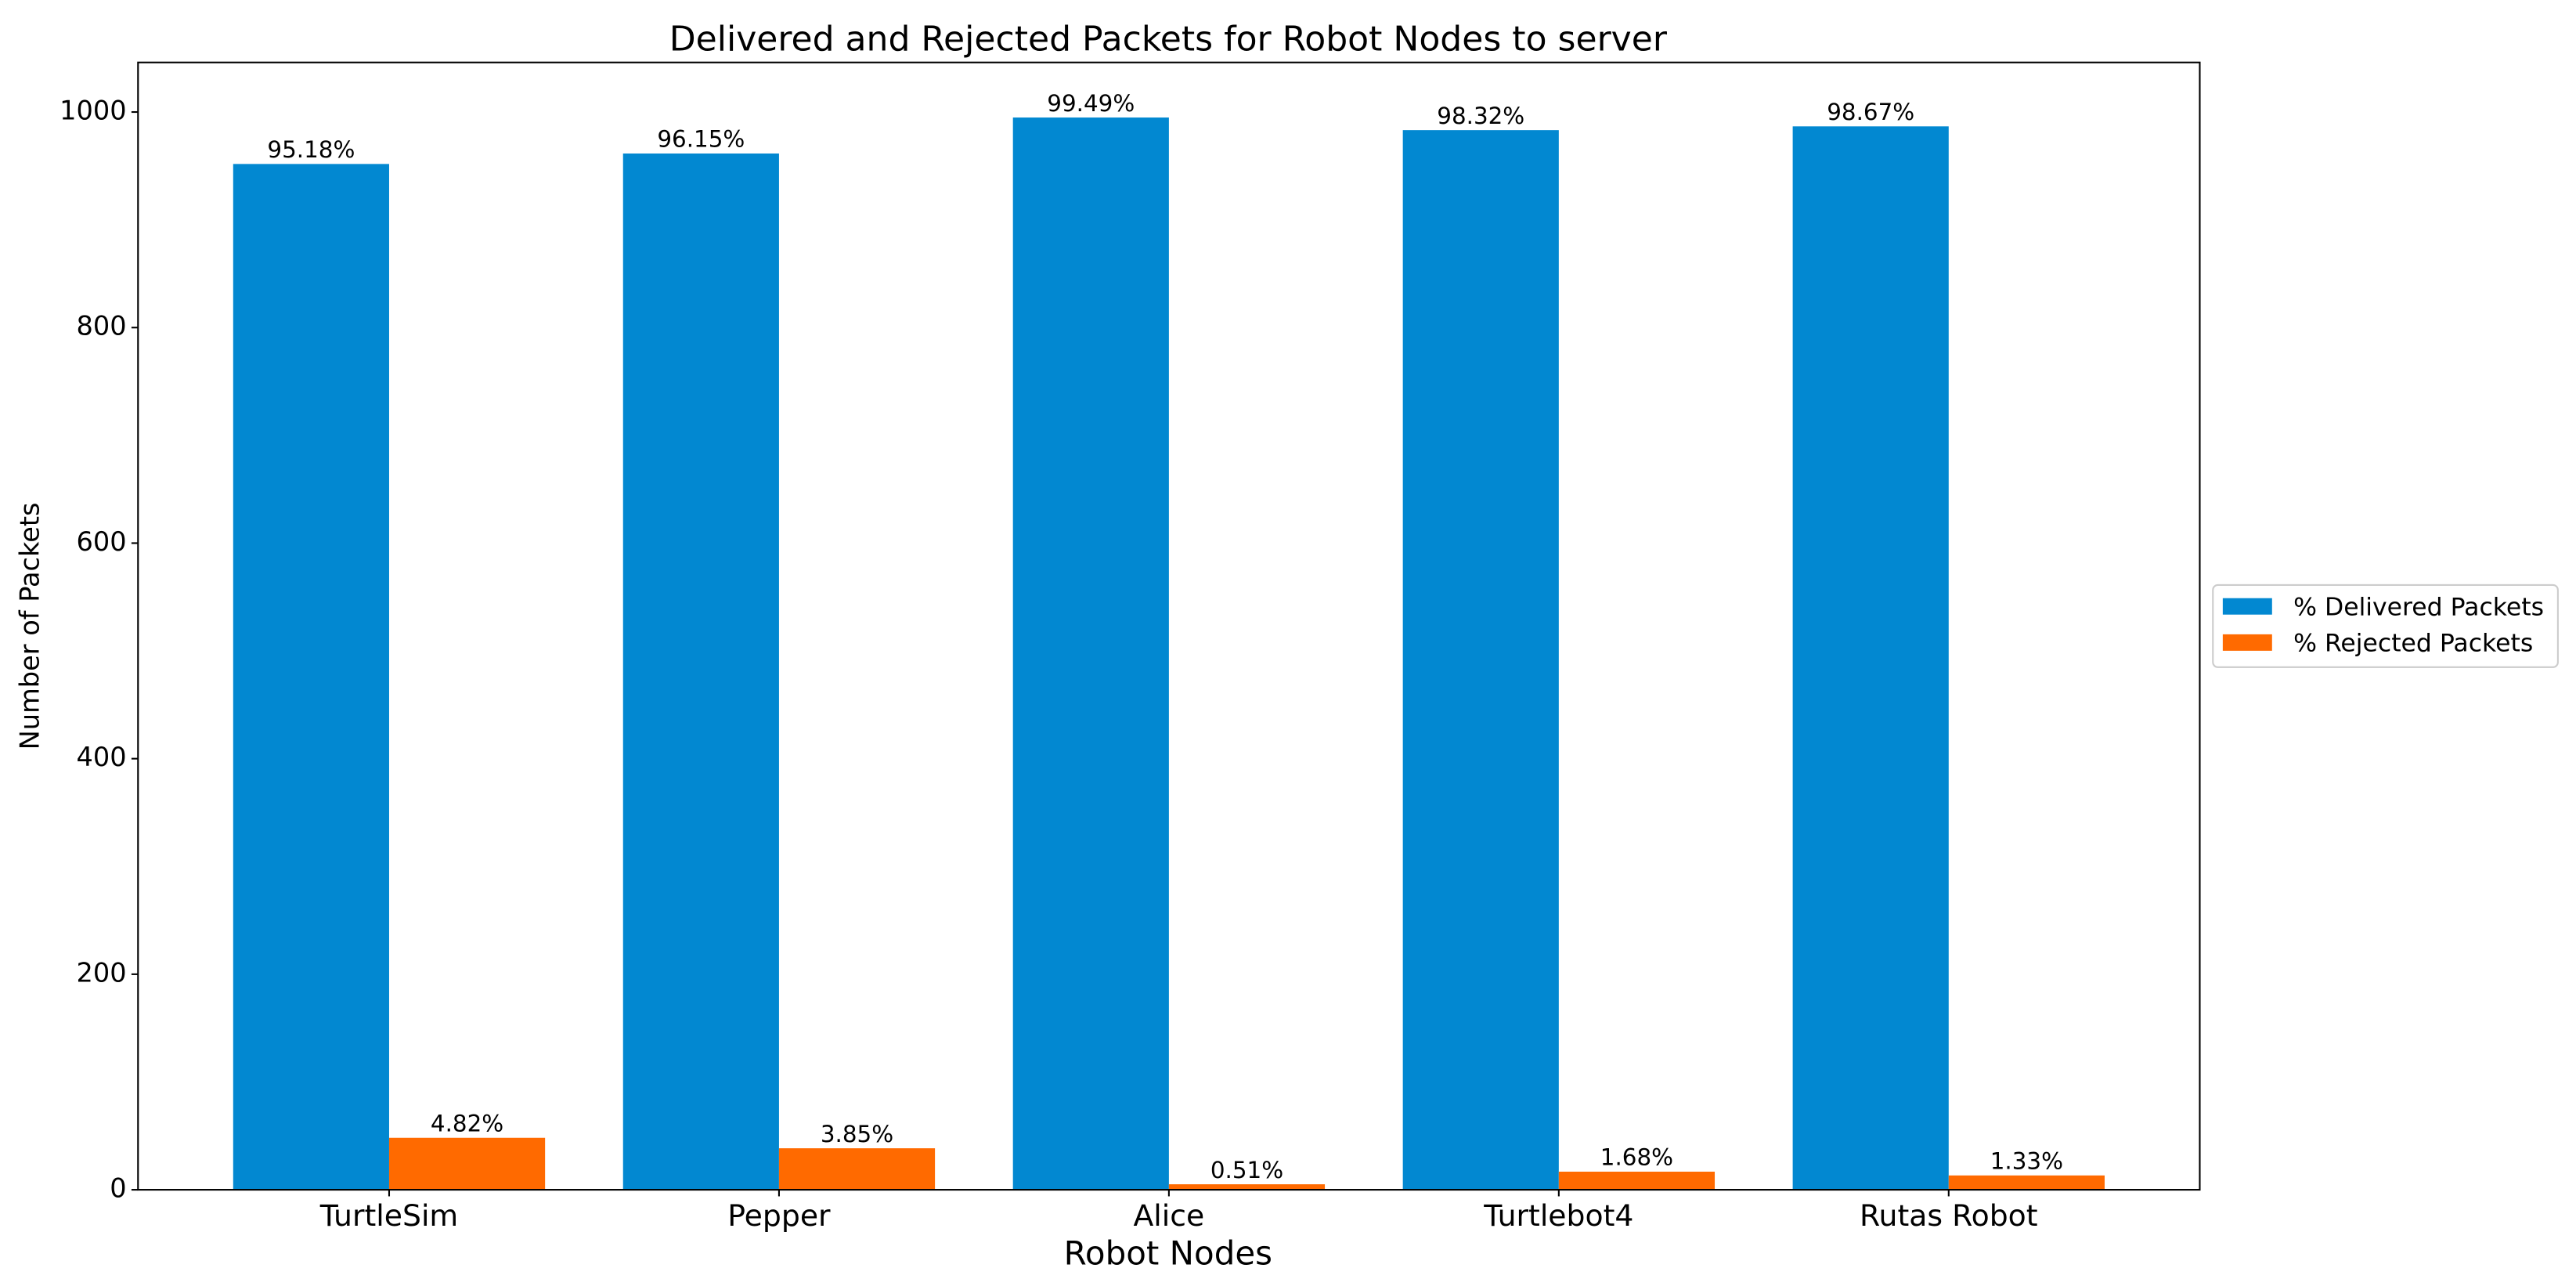 The height and width of the screenshot is (1279, 2576). What do you see at coordinates (93, 111) in the screenshot?
I see `y-tick-label: 1000` at bounding box center [93, 111].